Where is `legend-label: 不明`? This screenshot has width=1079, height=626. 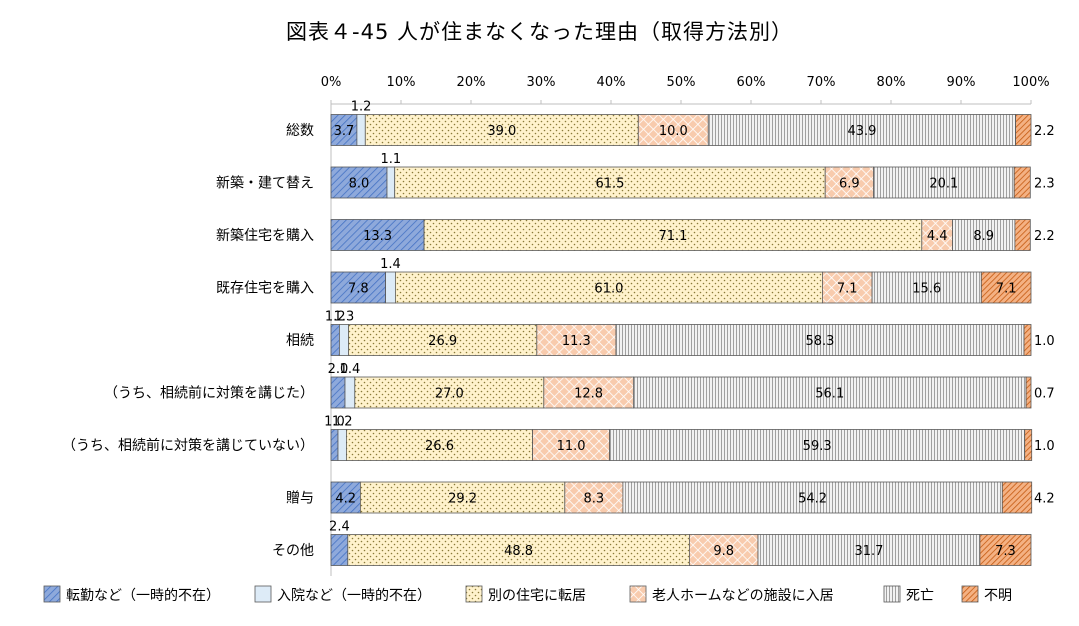
legend-label: 不明 is located at coordinates (998, 596).